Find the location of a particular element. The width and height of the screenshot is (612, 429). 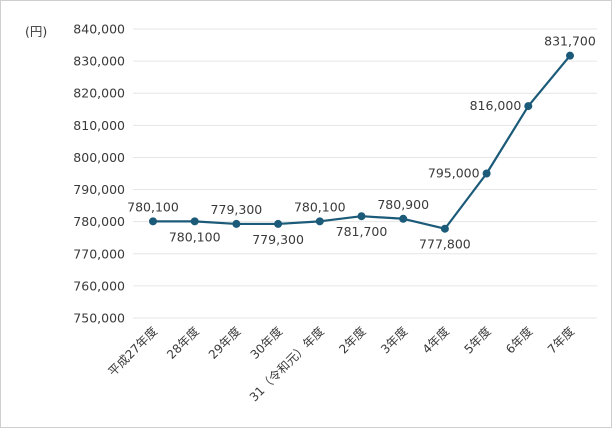

data-label: 780,900 is located at coordinates (403, 204).